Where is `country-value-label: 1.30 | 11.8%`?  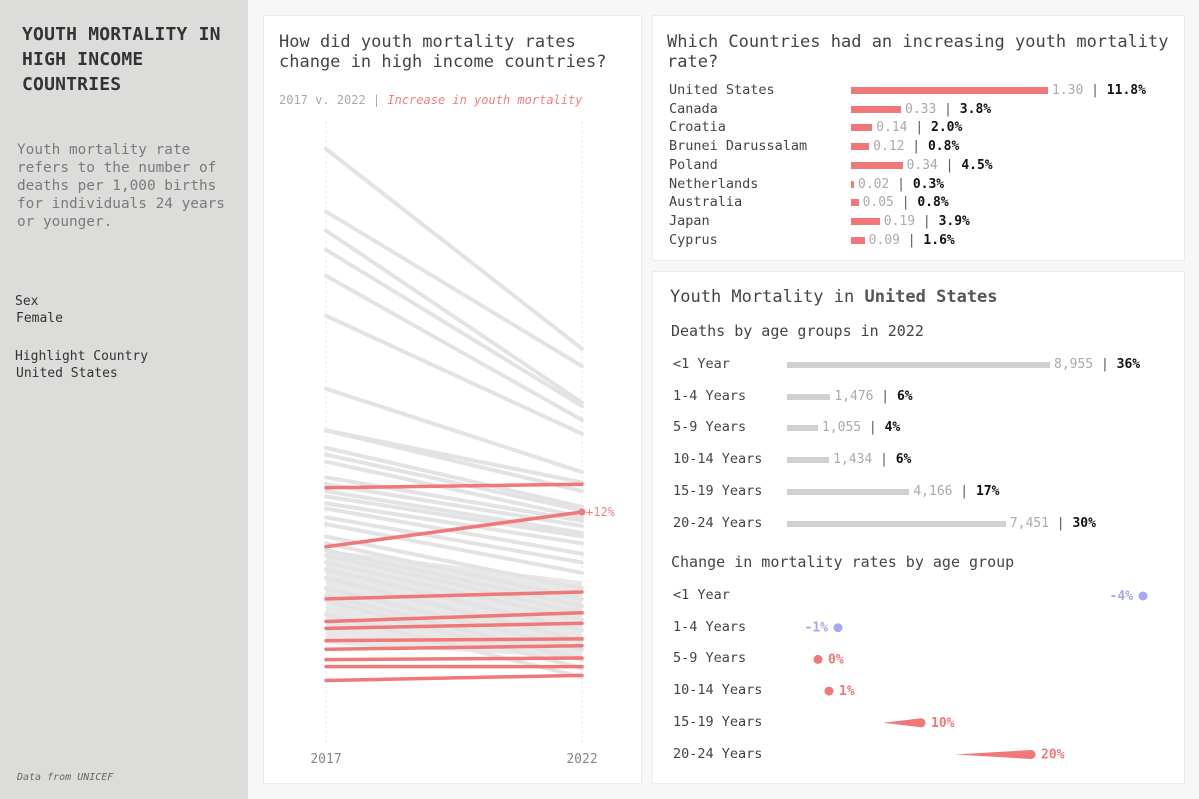 country-value-label: 1.30 | 11.8% is located at coordinates (1099, 90).